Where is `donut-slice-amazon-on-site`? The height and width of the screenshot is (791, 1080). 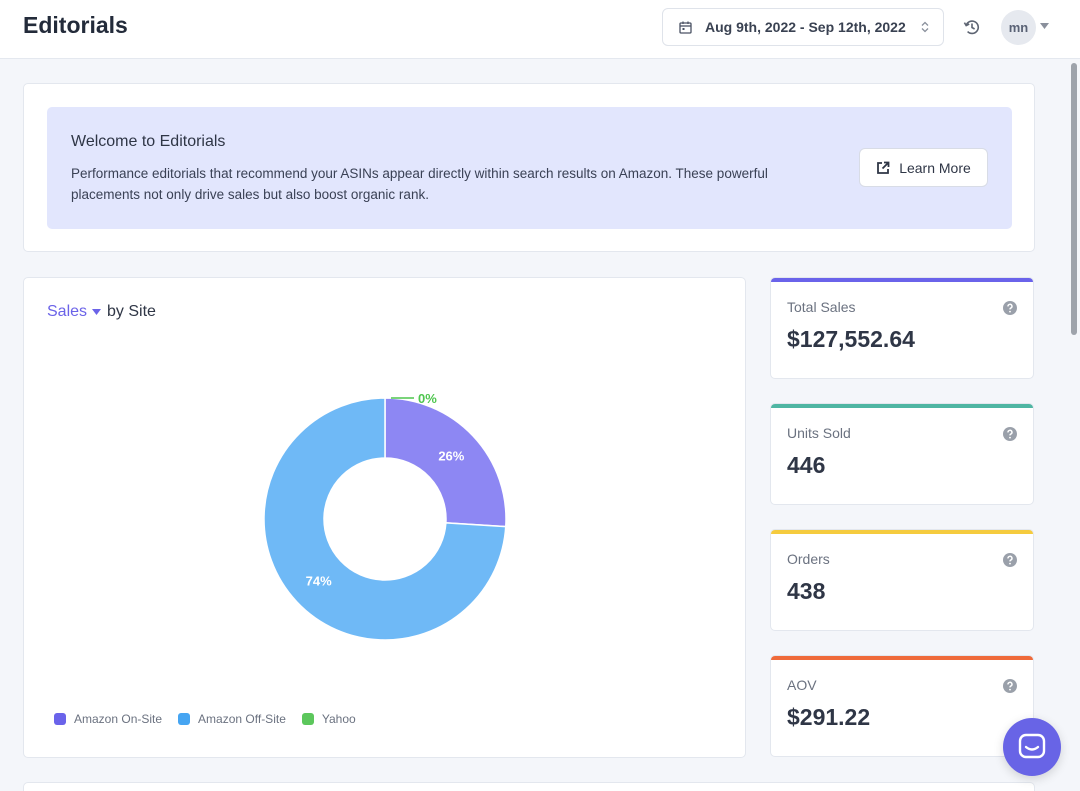
donut-slice-amazon-on-site is located at coordinates (445, 462).